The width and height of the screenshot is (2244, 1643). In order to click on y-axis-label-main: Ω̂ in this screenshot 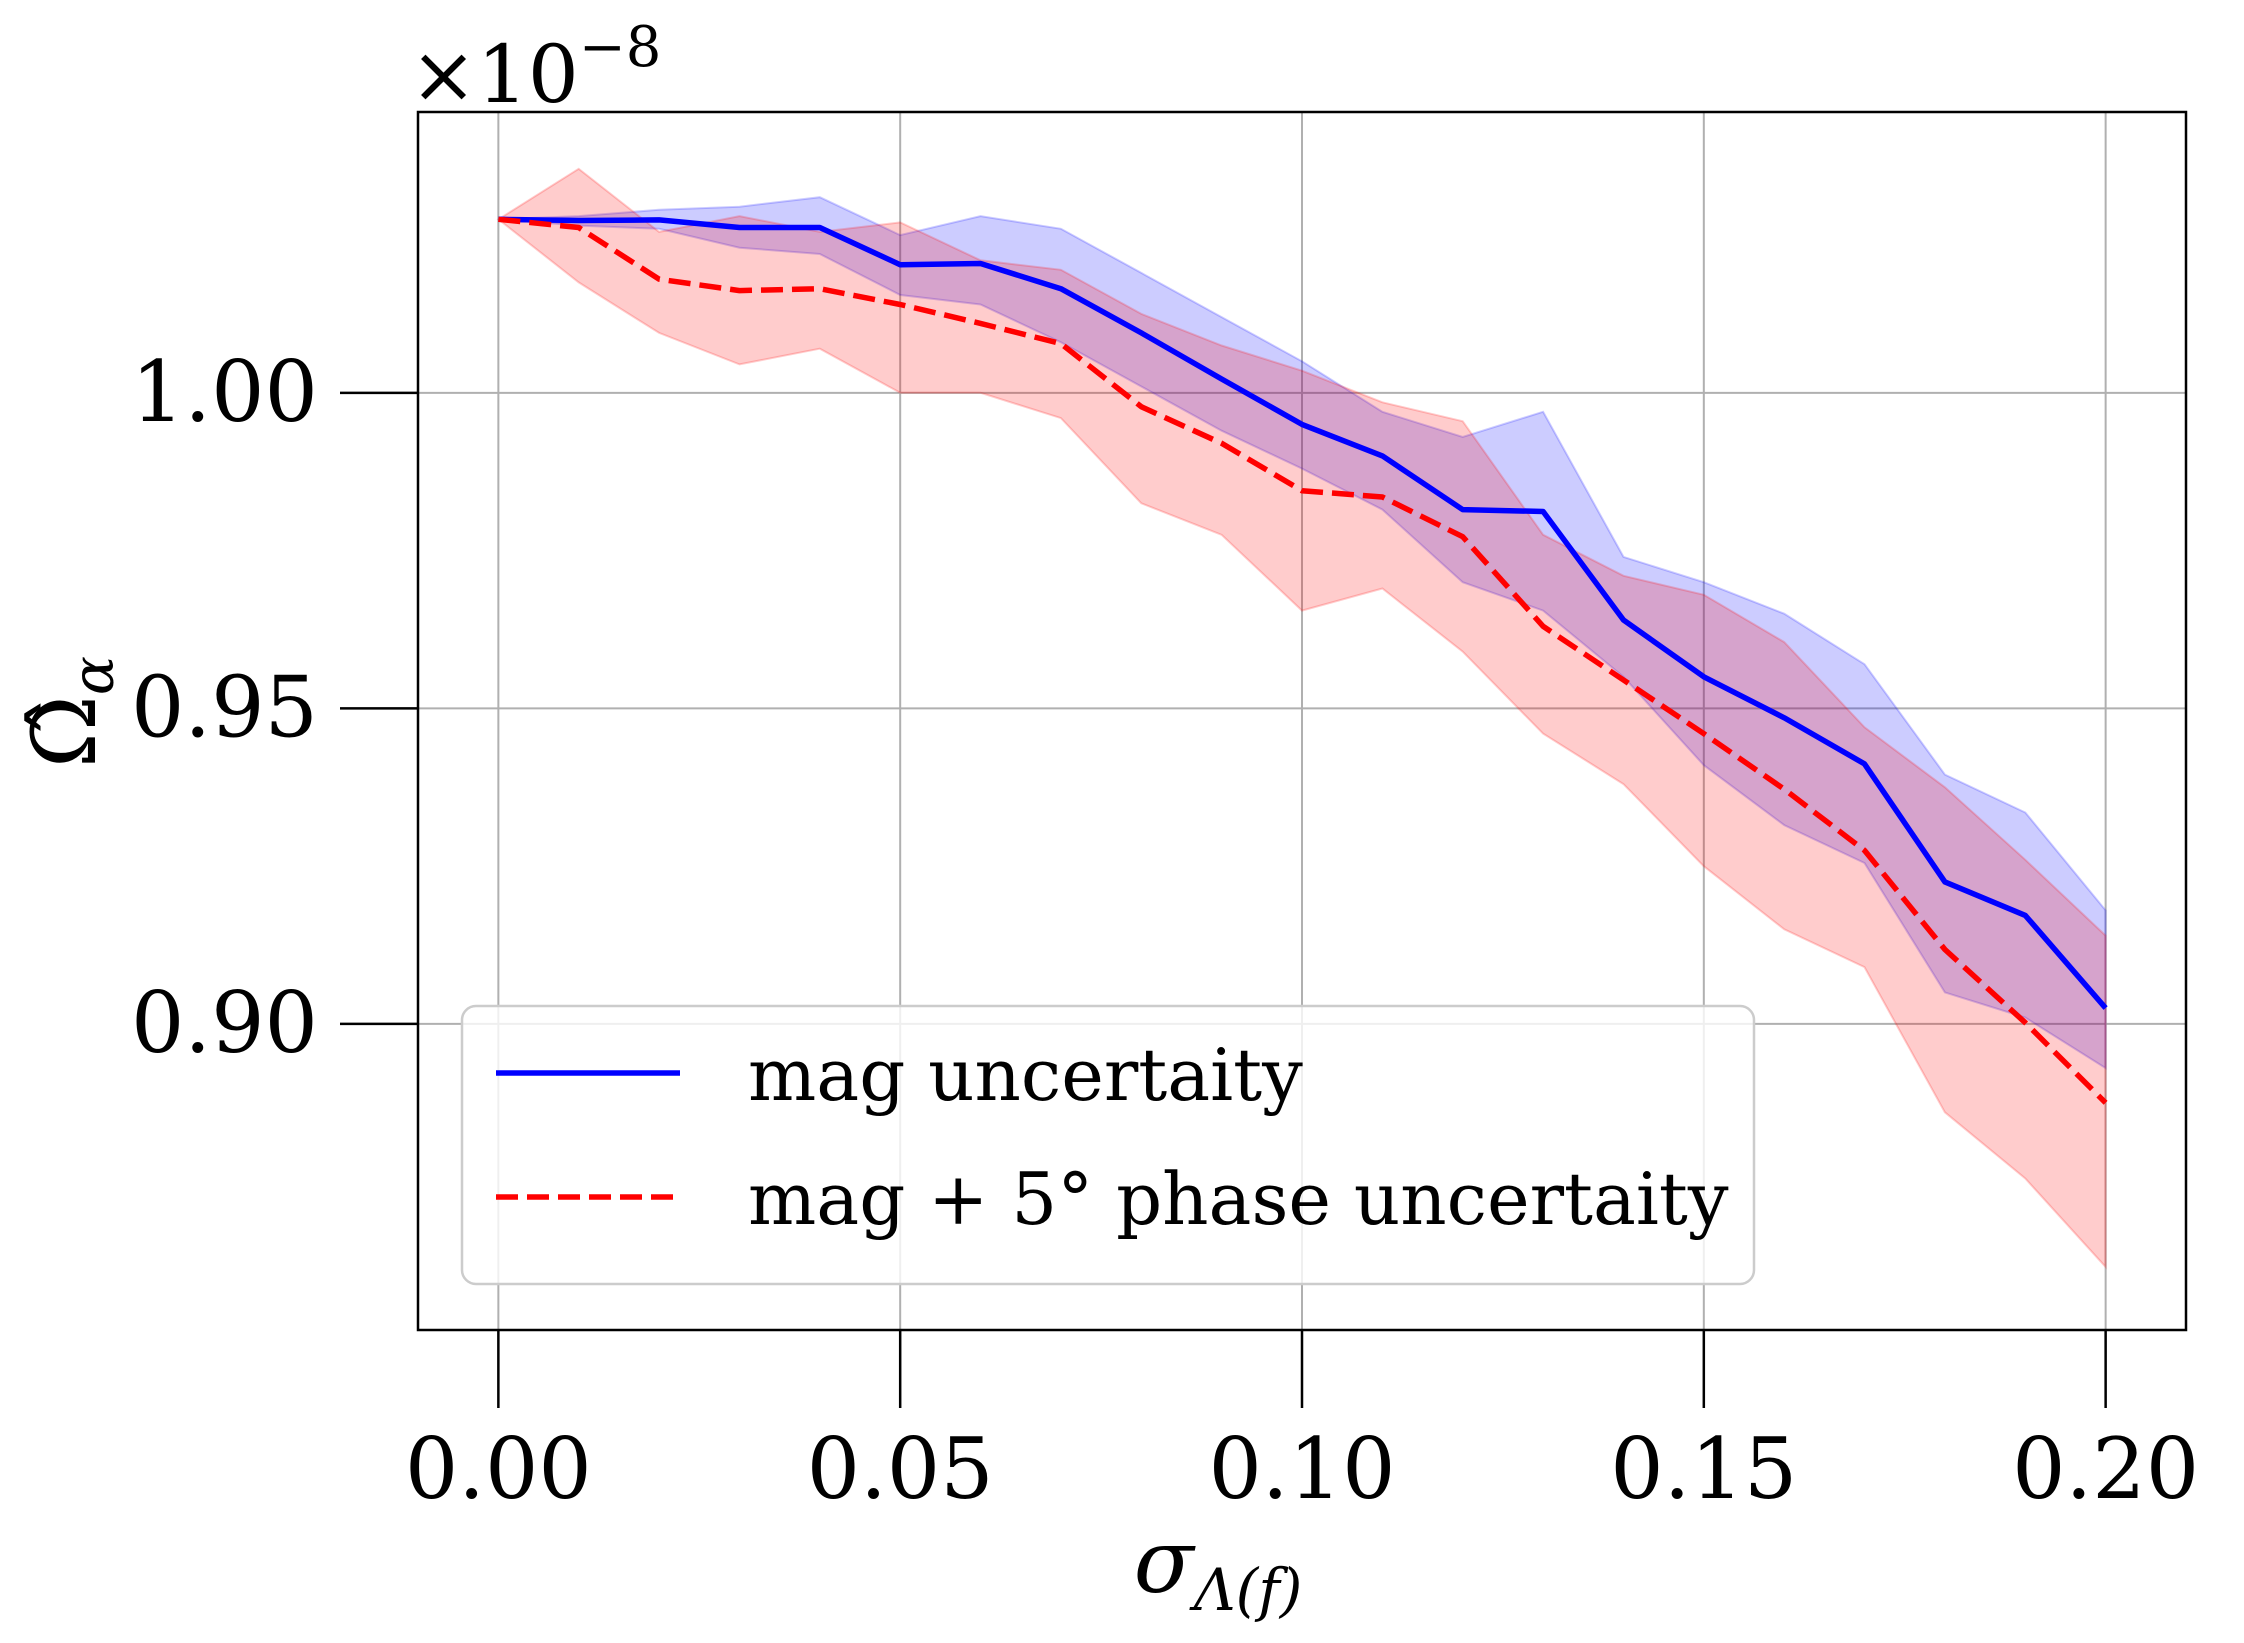, I will do `click(64, 731)`.